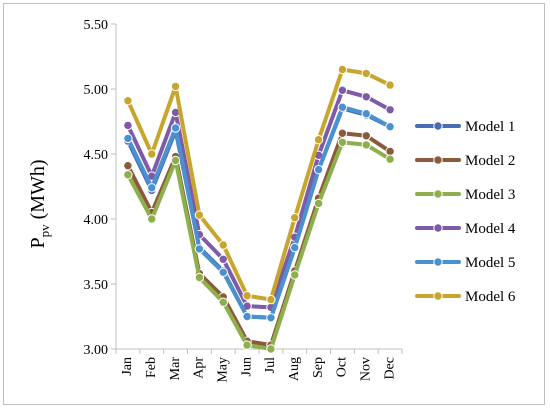  Describe the element at coordinates (294, 369) in the screenshot. I see `x-tick-label: Aug` at that location.